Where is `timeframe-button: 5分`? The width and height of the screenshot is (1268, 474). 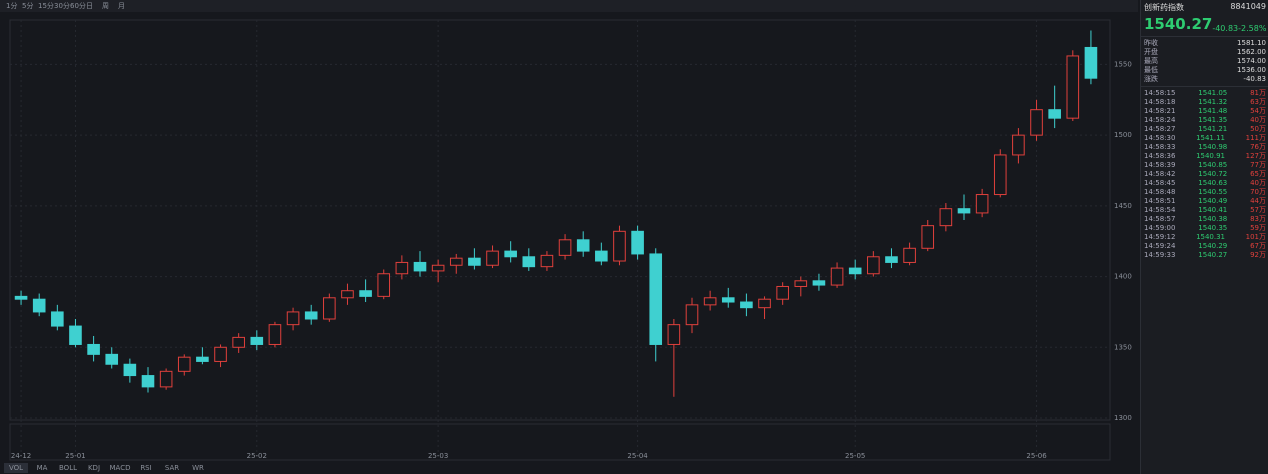 timeframe-button: 5分 is located at coordinates (27, 5).